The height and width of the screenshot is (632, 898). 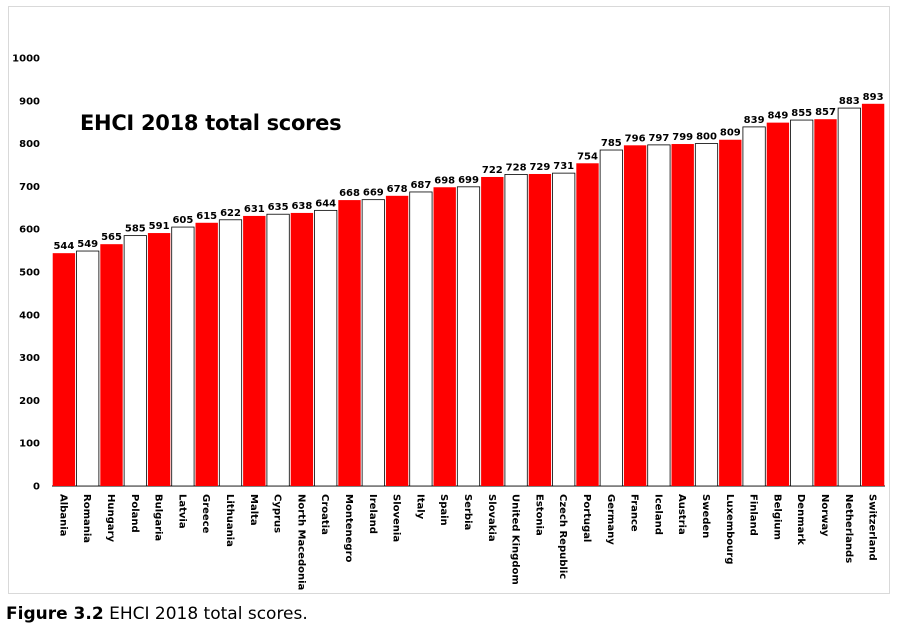 What do you see at coordinates (372, 514) in the screenshot?
I see `x-tick-label-ireland: Ireland` at bounding box center [372, 514].